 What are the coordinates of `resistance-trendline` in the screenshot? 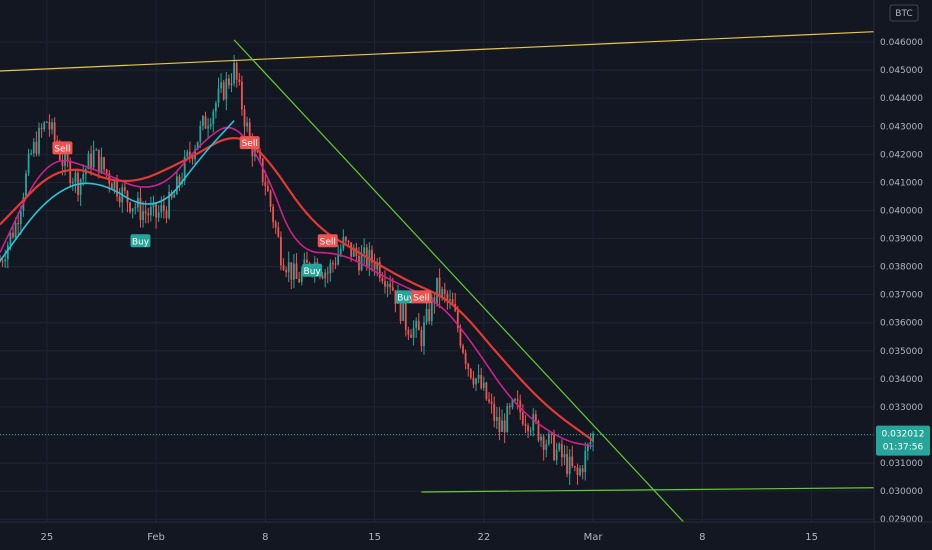 It's located at (437, 51).